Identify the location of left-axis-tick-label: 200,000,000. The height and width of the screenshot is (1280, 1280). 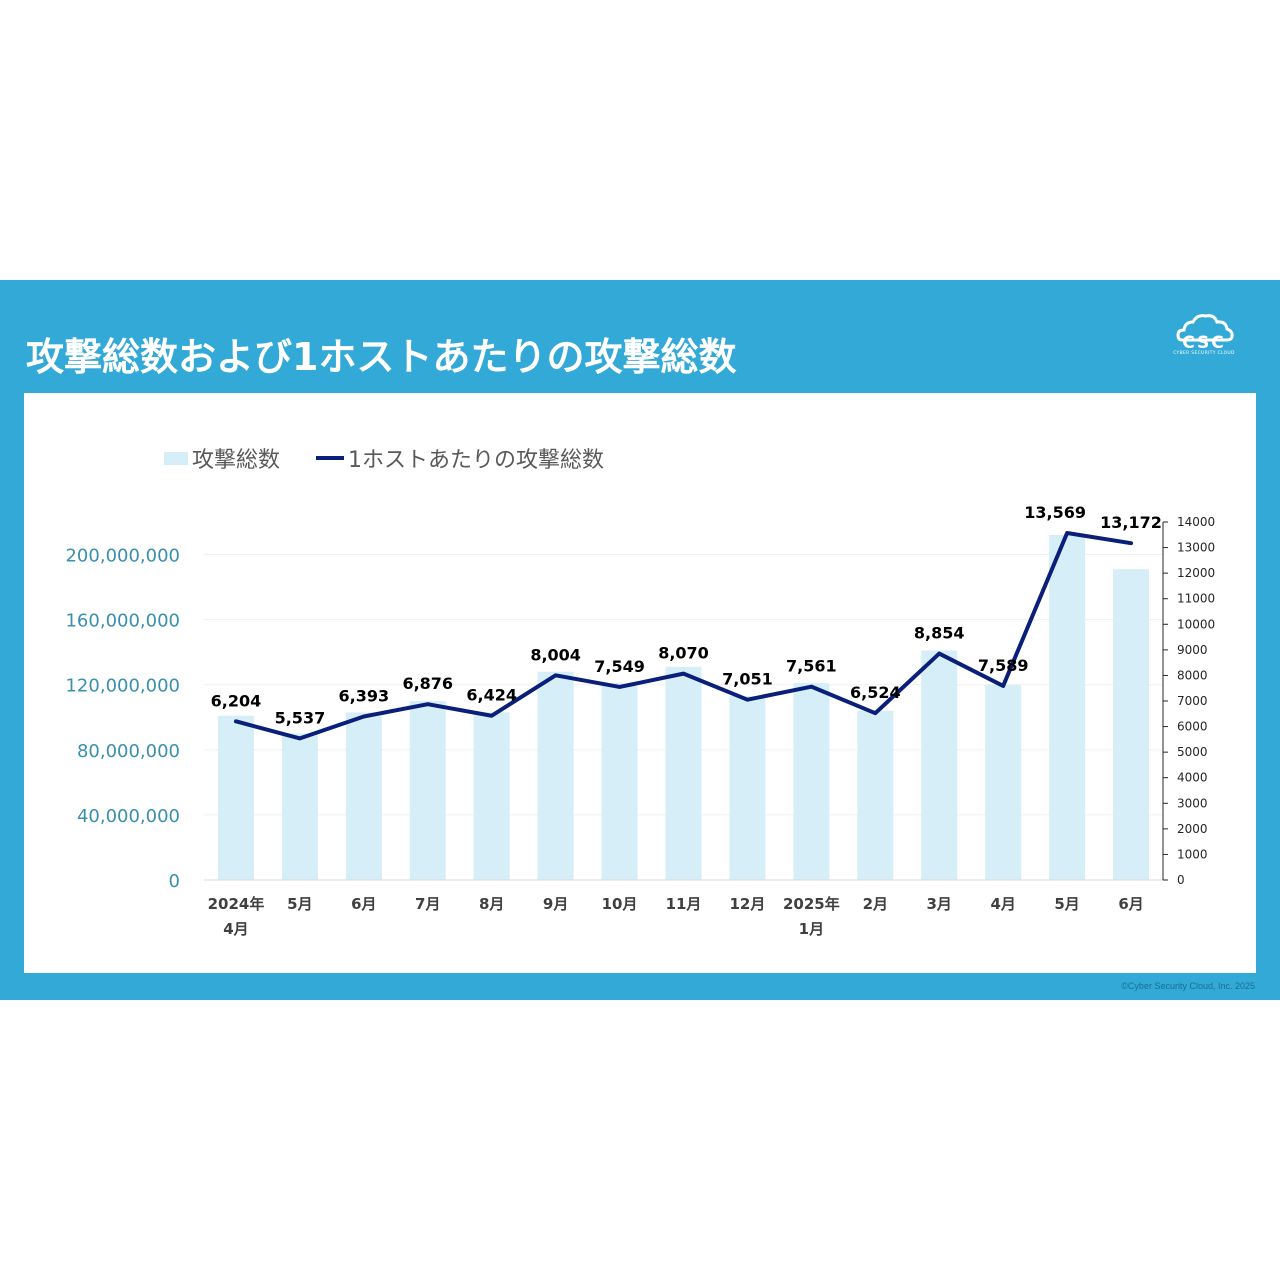
(122, 556).